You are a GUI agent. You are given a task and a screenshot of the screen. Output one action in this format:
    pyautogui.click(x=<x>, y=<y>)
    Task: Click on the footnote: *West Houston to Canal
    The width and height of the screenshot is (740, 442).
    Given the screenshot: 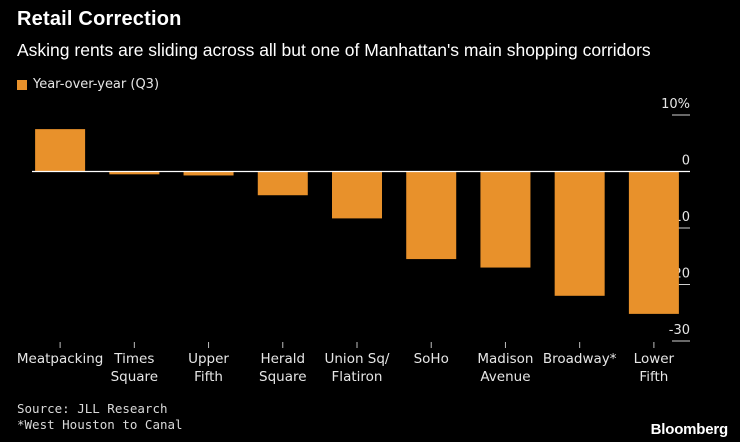 What is the action you would take?
    pyautogui.click(x=100, y=424)
    